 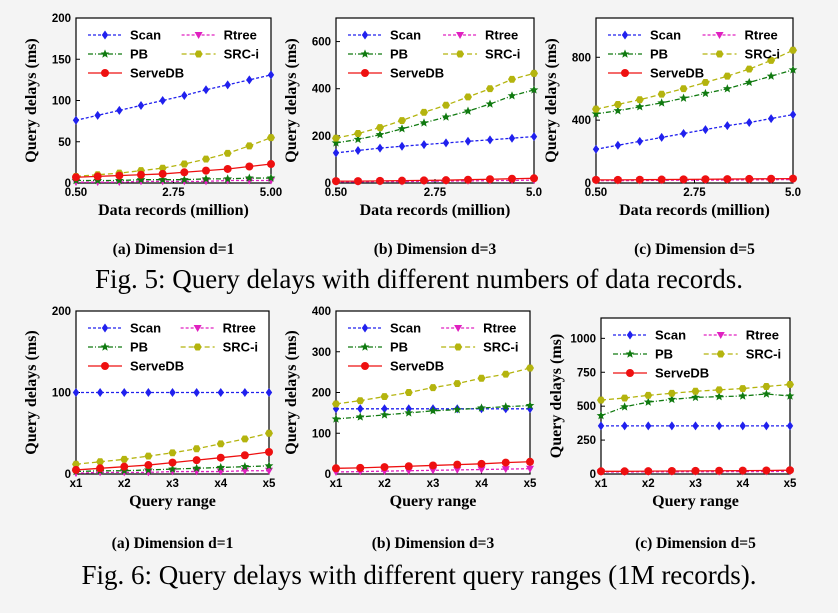 I want to click on subfigure-caption: (b) Dimension d=3, so click(x=433, y=543).